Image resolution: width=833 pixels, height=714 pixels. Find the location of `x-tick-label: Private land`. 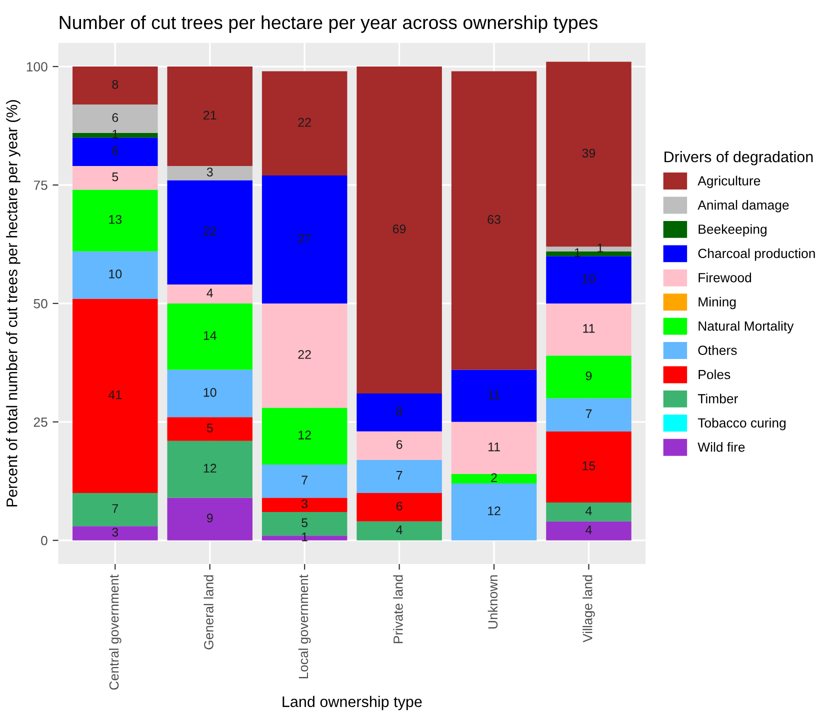

x-tick-label: Private land is located at coordinates (398, 609).